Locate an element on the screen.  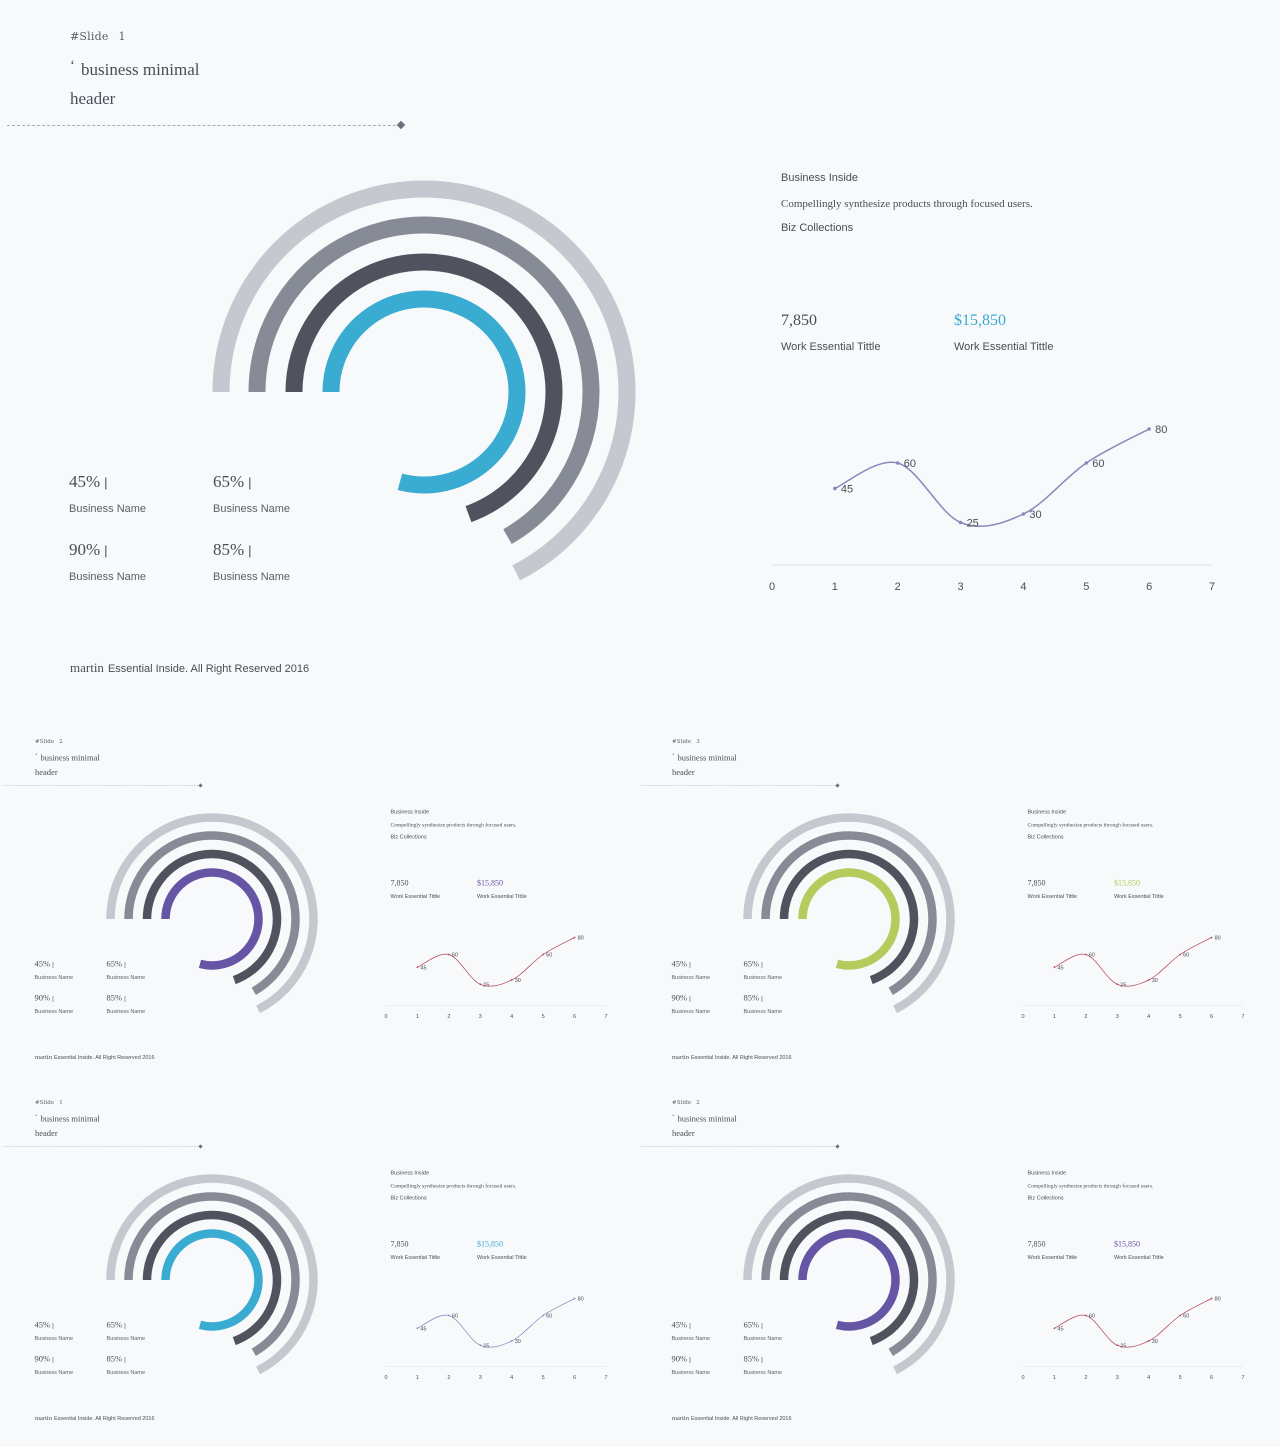
info-title: Business Inside is located at coordinates (410, 1173).